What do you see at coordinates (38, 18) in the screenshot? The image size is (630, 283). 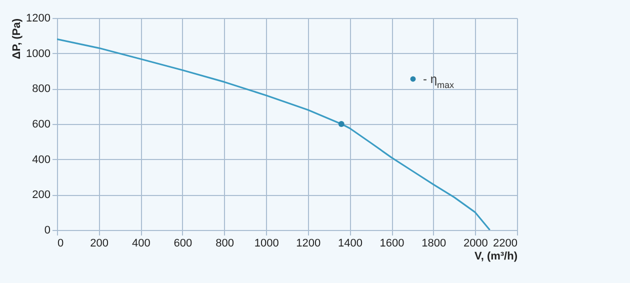 I see `y-tick-label: 1200` at bounding box center [38, 18].